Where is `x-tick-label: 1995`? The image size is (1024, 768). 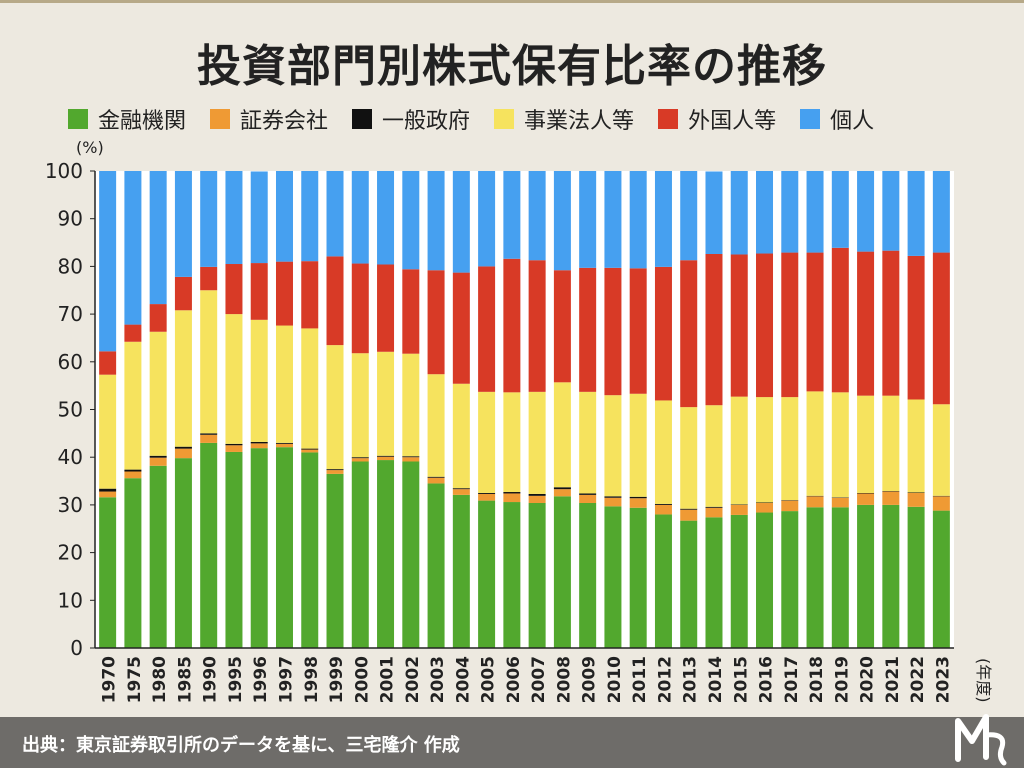
x-tick-label: 1995 is located at coordinates (236, 679).